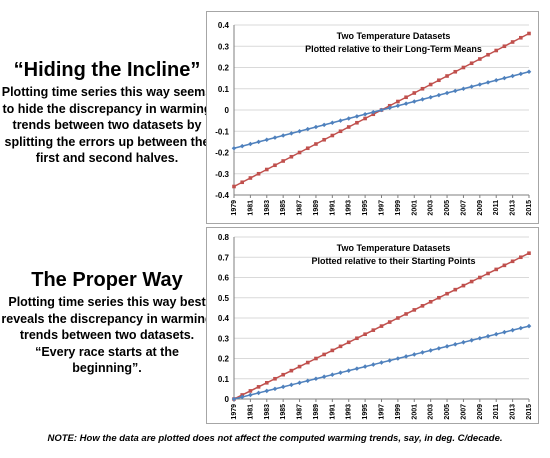 The width and height of the screenshot is (550, 458). What do you see at coordinates (234, 208) in the screenshot?
I see `x-tick-label: 1979` at bounding box center [234, 208].